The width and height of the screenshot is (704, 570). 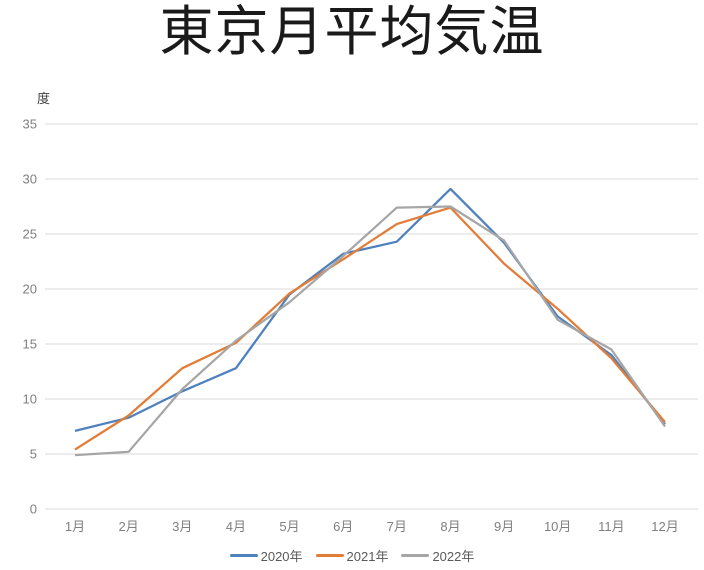 I want to click on legend-item-2022: 2022年, so click(x=437, y=555).